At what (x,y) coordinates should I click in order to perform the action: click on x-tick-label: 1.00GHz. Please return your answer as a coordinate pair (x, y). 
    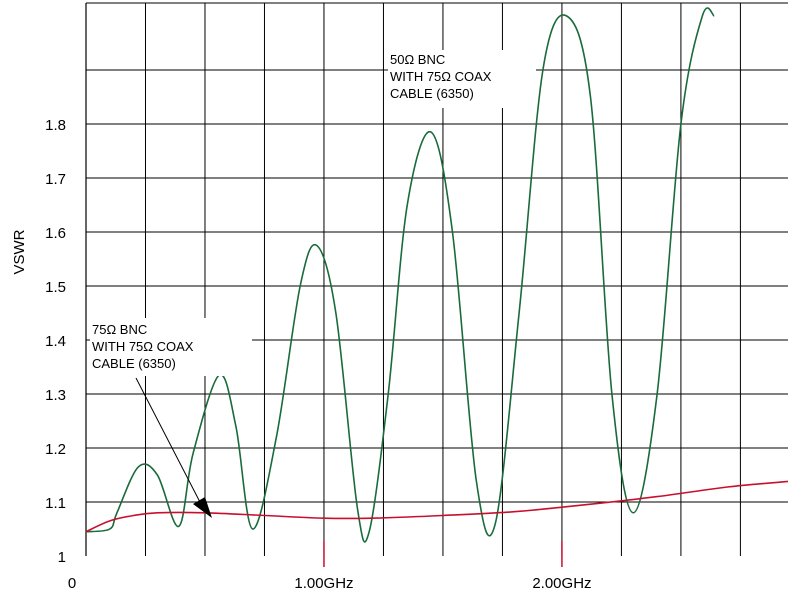
    Looking at the image, I should click on (323, 583).